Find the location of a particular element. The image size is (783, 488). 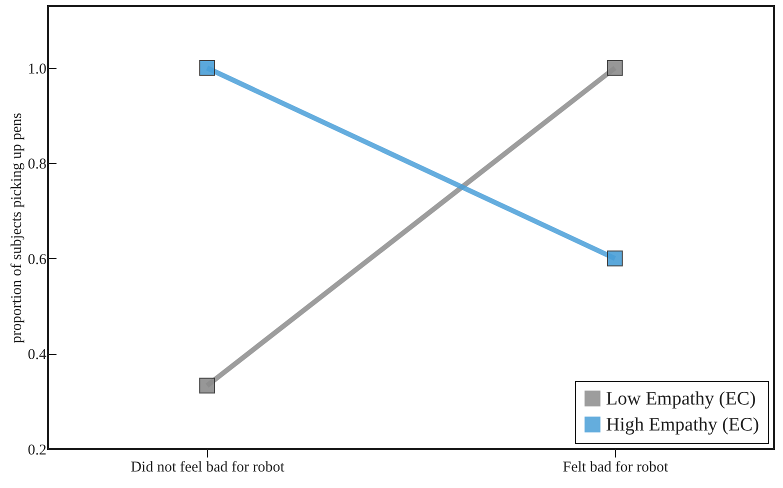

y-tick-label: 0.6 is located at coordinates (37, 260).